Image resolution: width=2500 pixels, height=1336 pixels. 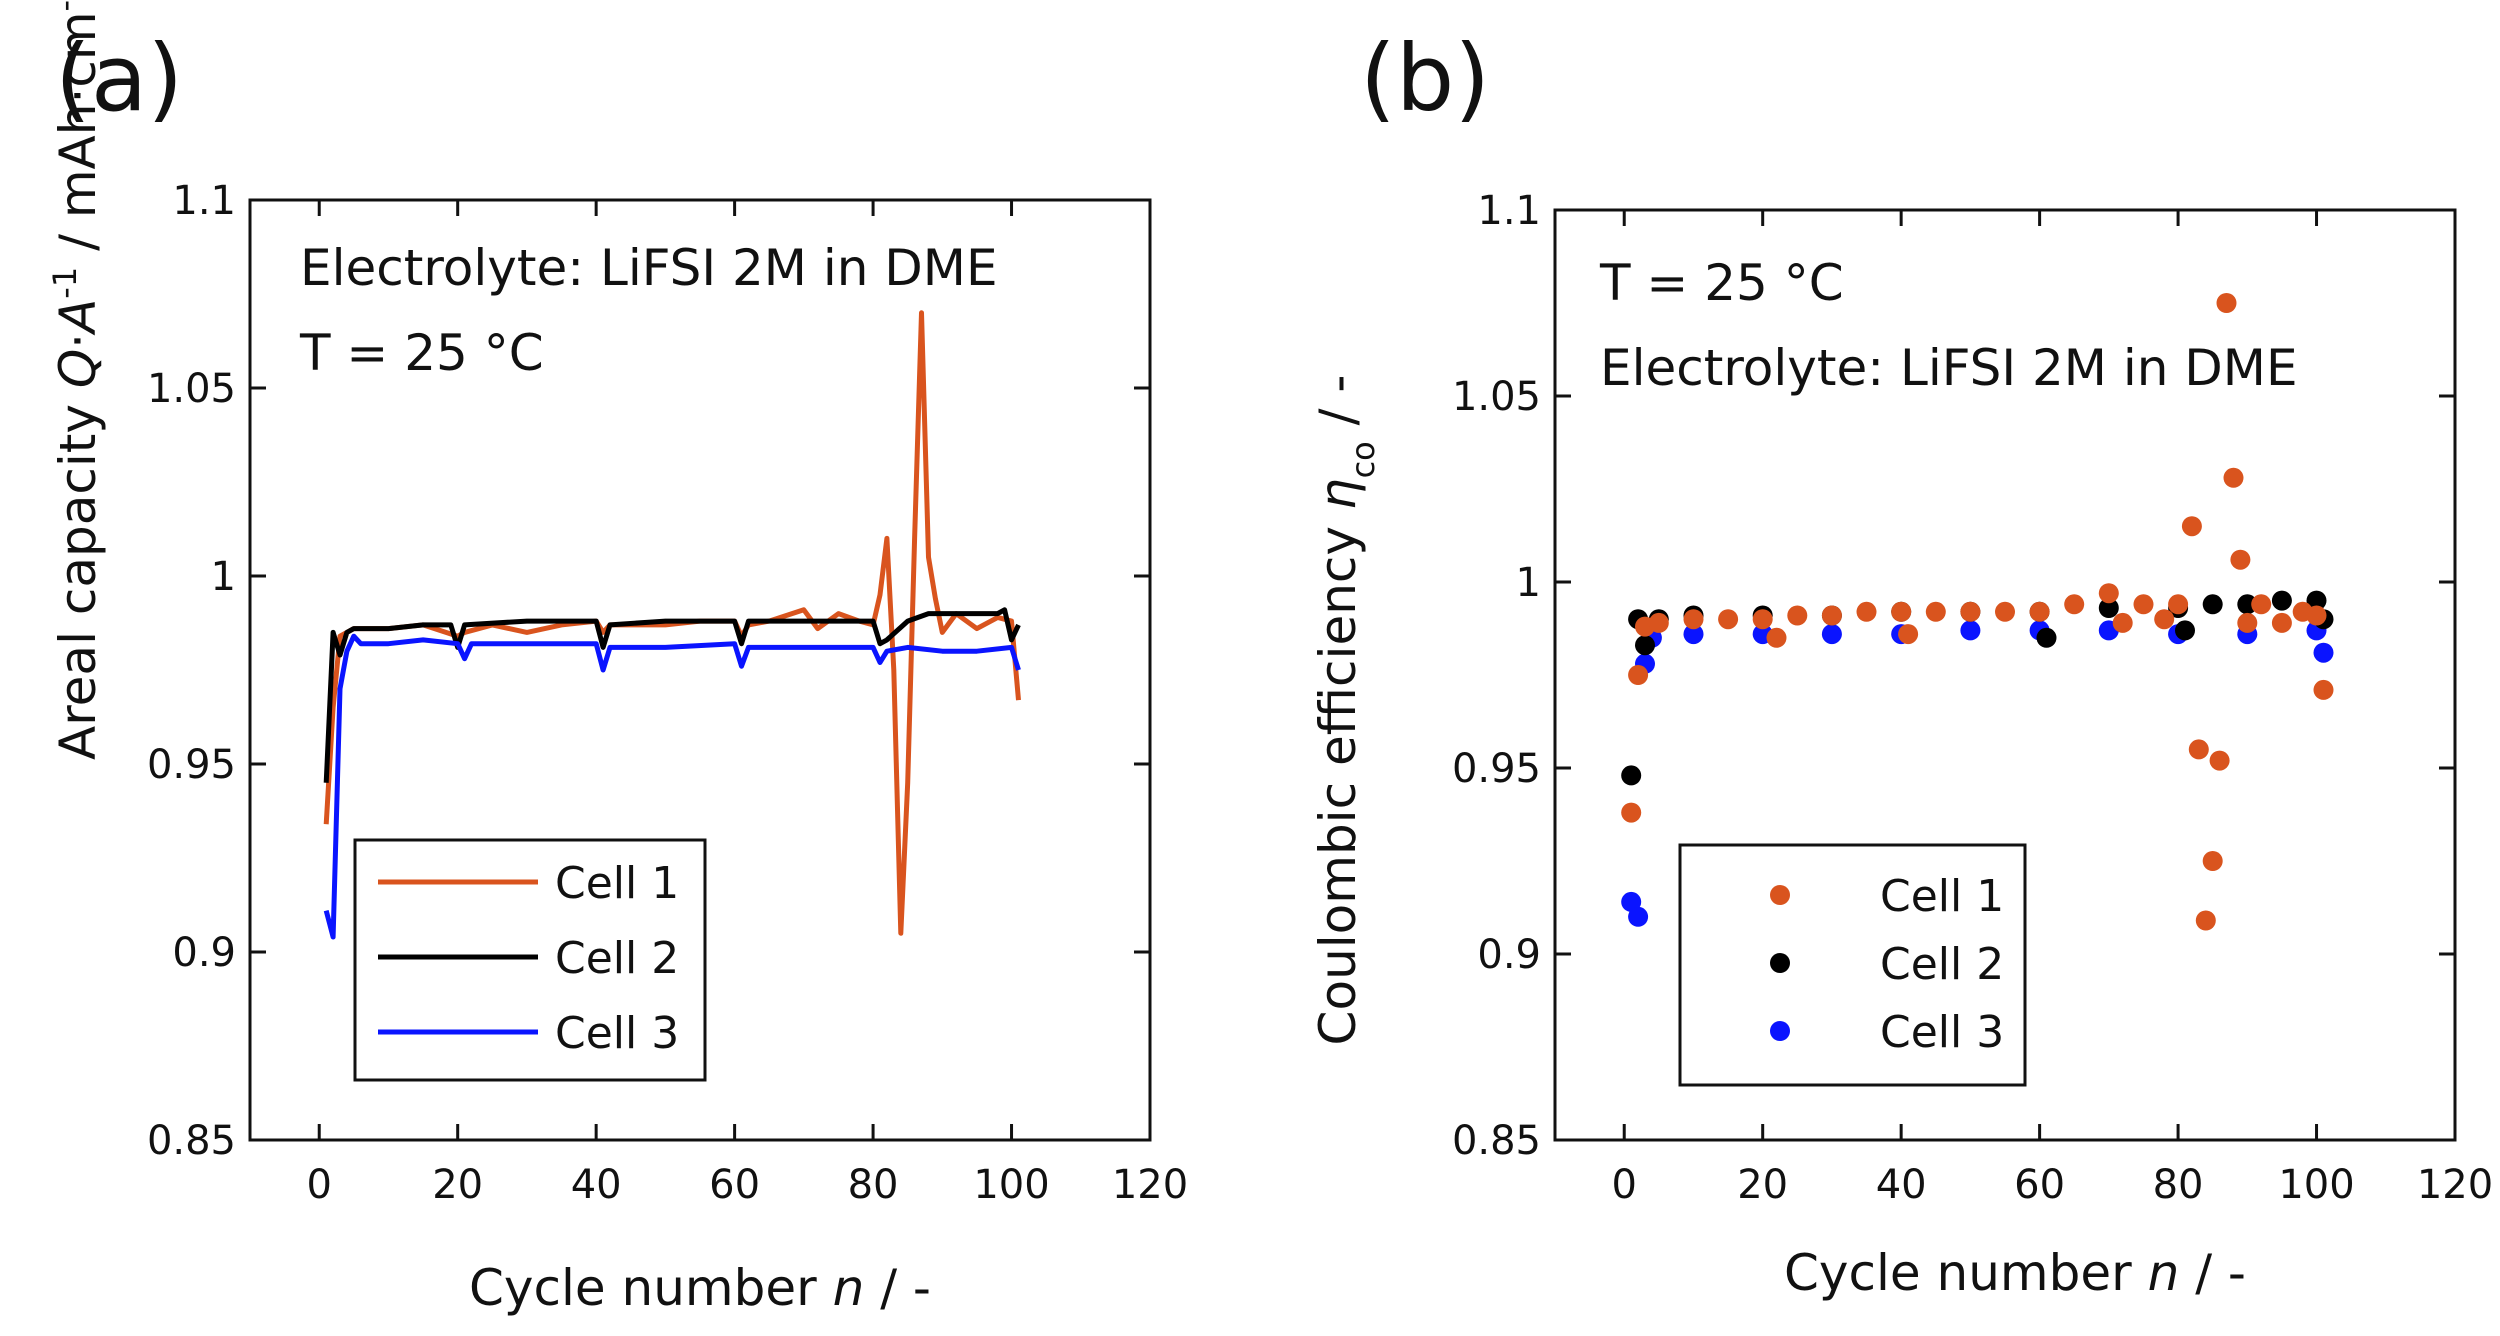 I want to click on panel-b-legend-label-cell-3: Cell 3, so click(x=1942, y=1032).